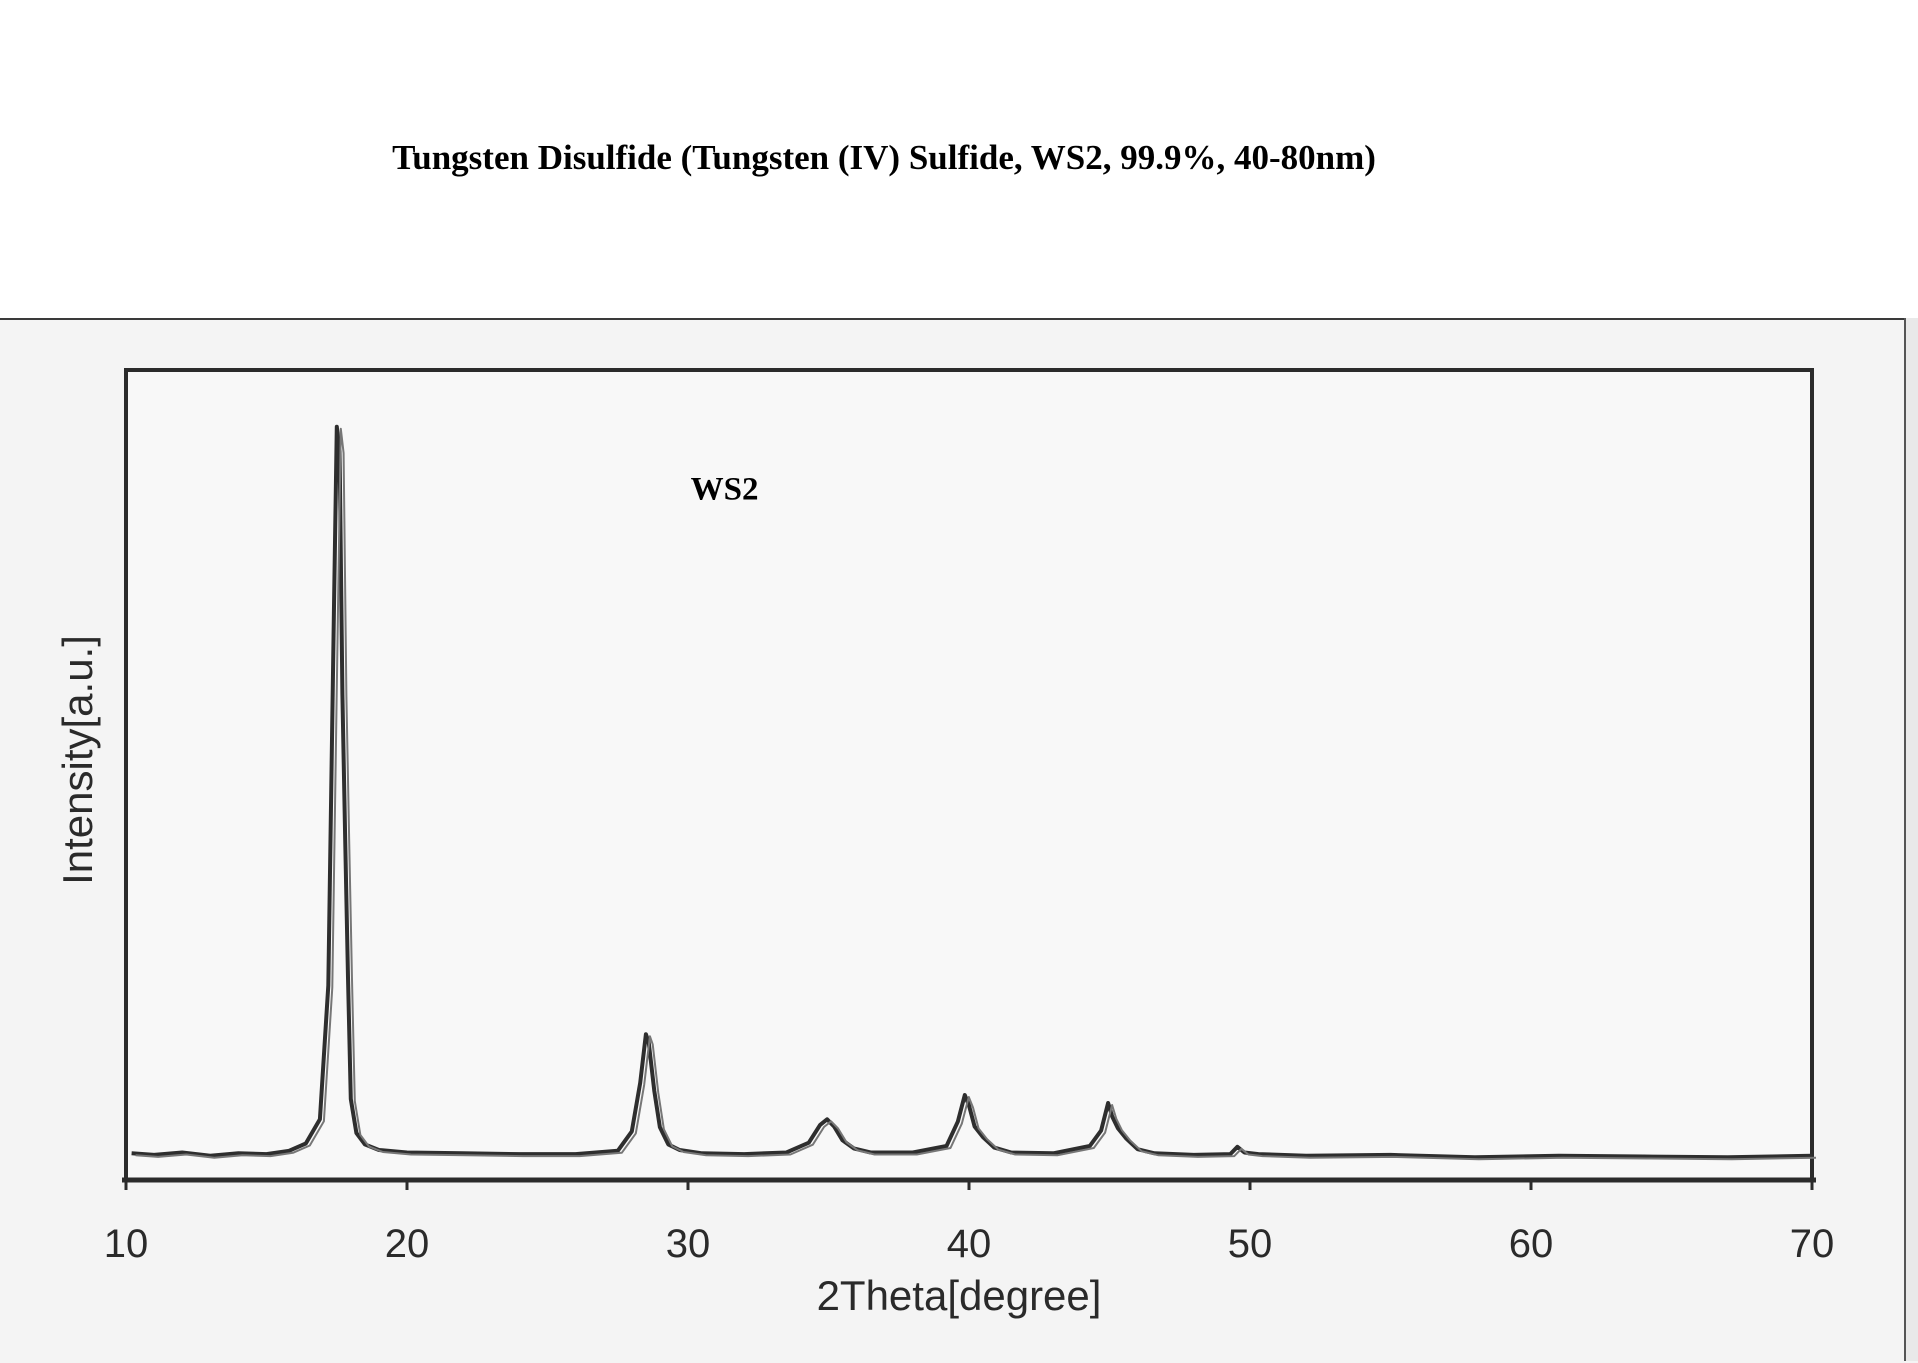 Image resolution: width=1918 pixels, height=1363 pixels. Describe the element at coordinates (77, 760) in the screenshot. I see `y-axis-label: Intensity[a.u.]` at that location.